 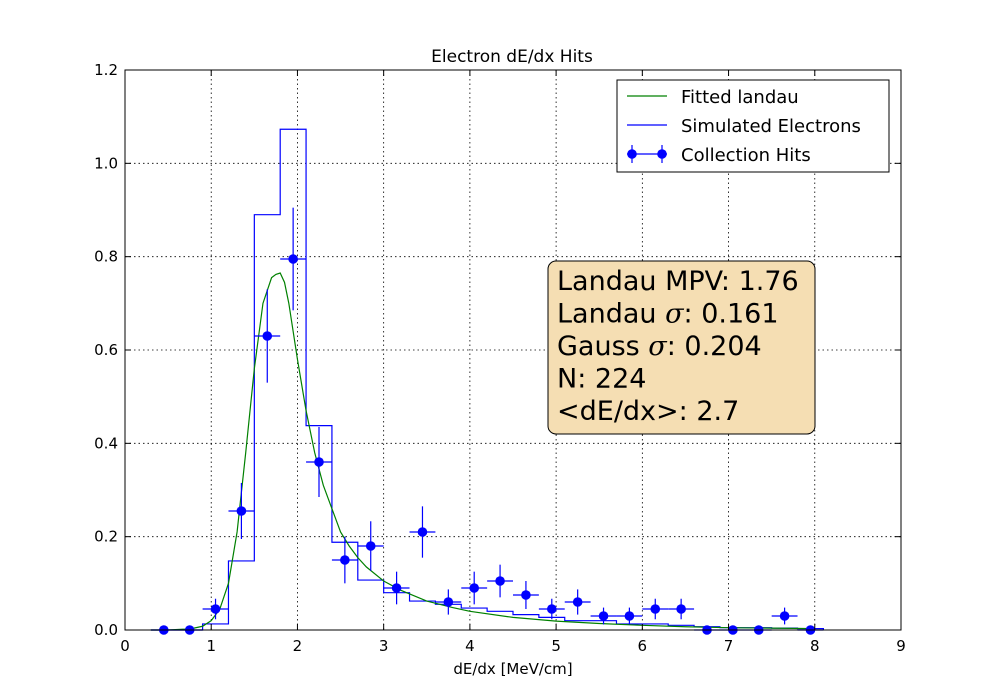 What do you see at coordinates (815, 646) in the screenshot?
I see `x-tick-label: 8` at bounding box center [815, 646].